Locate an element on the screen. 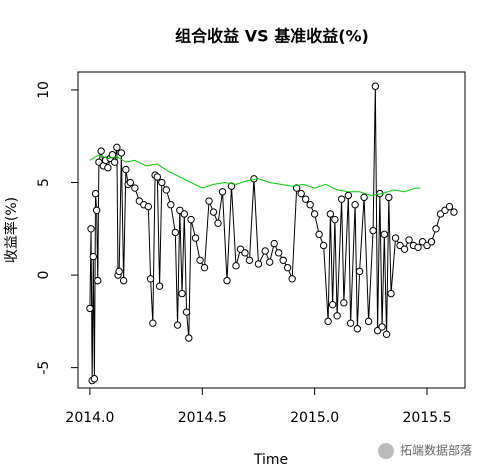  chart-title: 组合收益 VS 基准收益(%) is located at coordinates (272, 36).